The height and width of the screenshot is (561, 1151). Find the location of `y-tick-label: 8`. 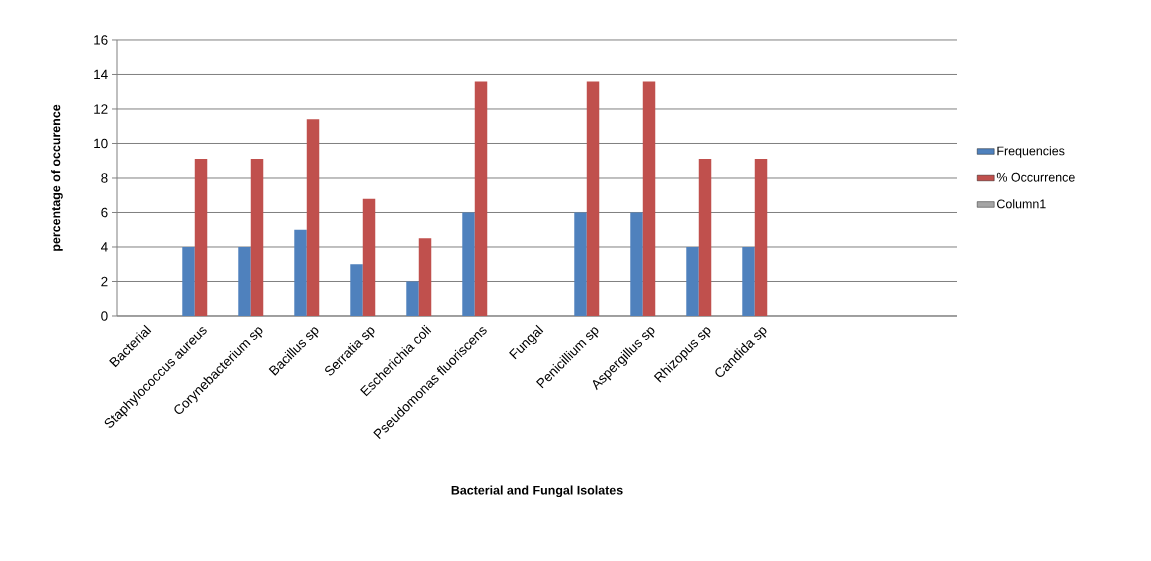

y-tick-label: 8 is located at coordinates (104, 178).